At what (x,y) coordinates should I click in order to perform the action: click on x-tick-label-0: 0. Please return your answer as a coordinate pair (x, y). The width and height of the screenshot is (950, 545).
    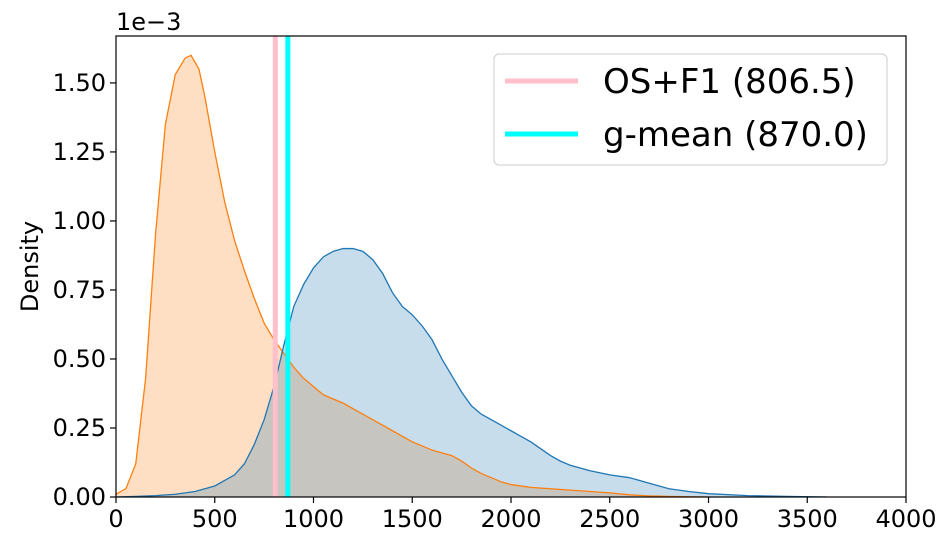
    Looking at the image, I should click on (115, 519).